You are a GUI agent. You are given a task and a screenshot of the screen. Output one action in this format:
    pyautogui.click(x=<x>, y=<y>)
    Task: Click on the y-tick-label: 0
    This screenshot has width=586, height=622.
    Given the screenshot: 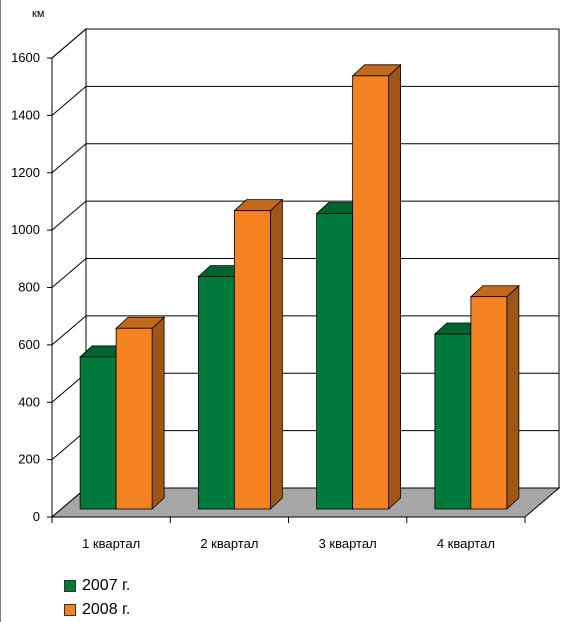 What is the action you would take?
    pyautogui.click(x=36, y=516)
    